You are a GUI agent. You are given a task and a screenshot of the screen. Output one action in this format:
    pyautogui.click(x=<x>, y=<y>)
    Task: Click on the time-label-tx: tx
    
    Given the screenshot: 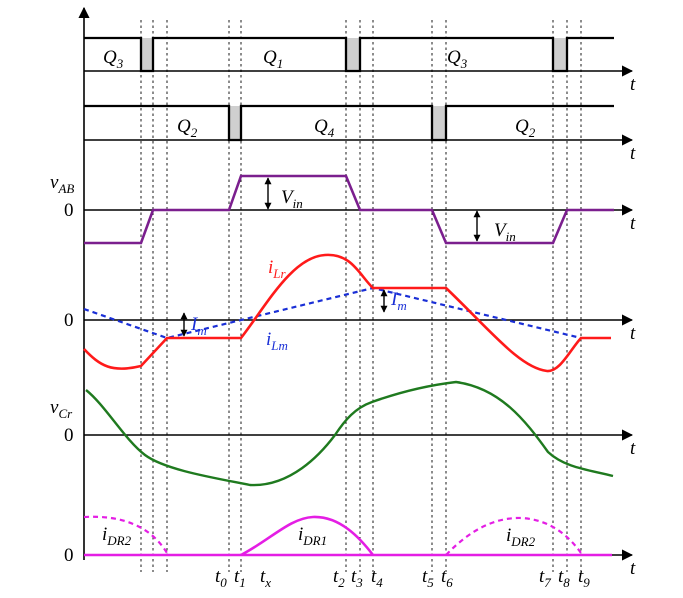 What is the action you would take?
    pyautogui.click(x=265, y=578)
    